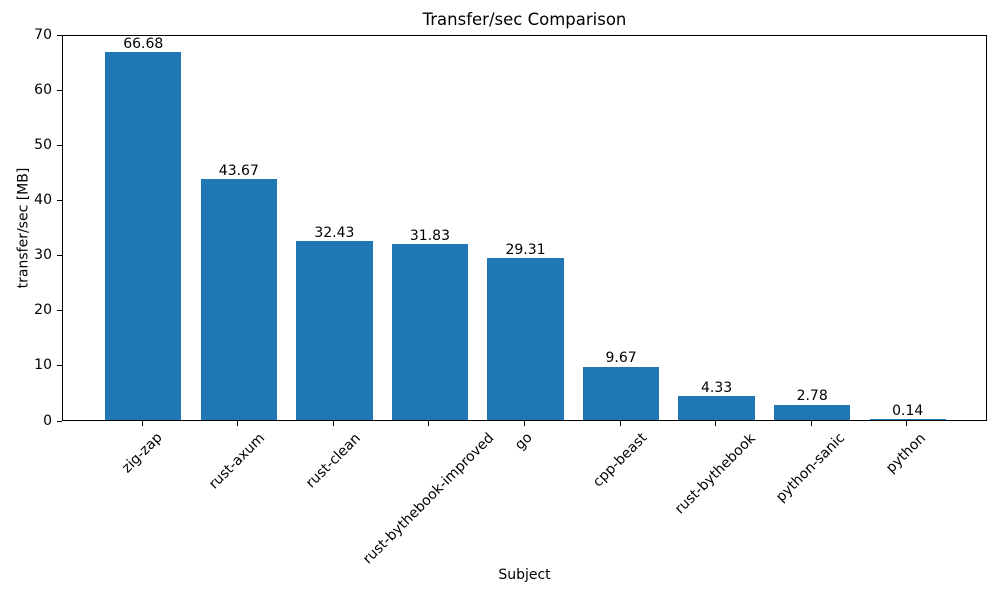 Image resolution: width=1000 pixels, height=600 pixels. Describe the element at coordinates (47, 420) in the screenshot. I see `y-tick-label: 0` at that location.